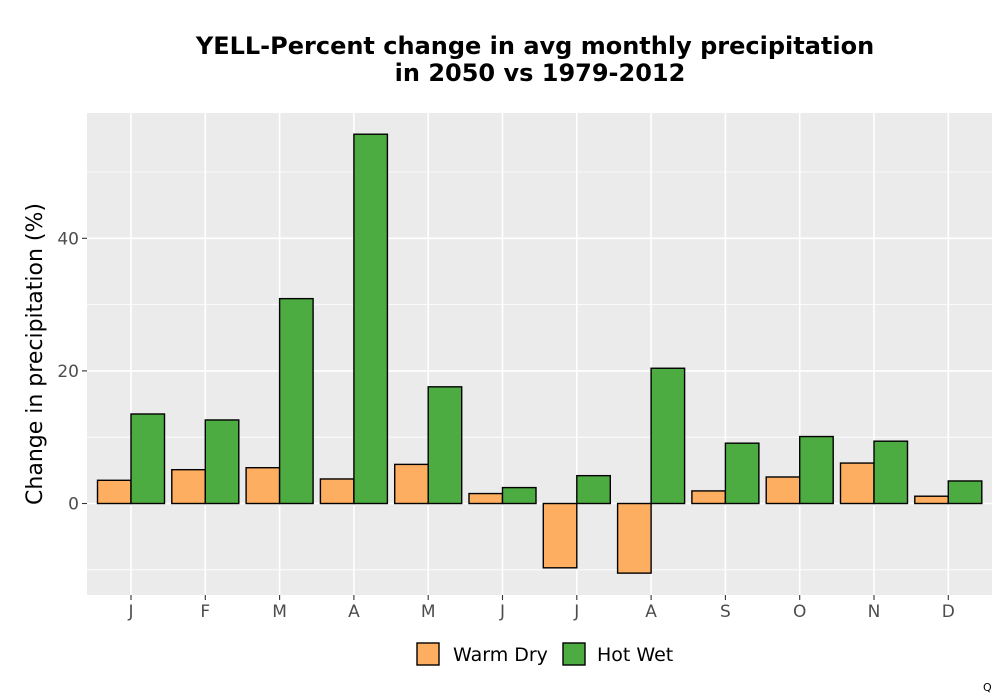 The image size is (1000, 700). What do you see at coordinates (799, 612) in the screenshot?
I see `x-tick-label: O` at bounding box center [799, 612].